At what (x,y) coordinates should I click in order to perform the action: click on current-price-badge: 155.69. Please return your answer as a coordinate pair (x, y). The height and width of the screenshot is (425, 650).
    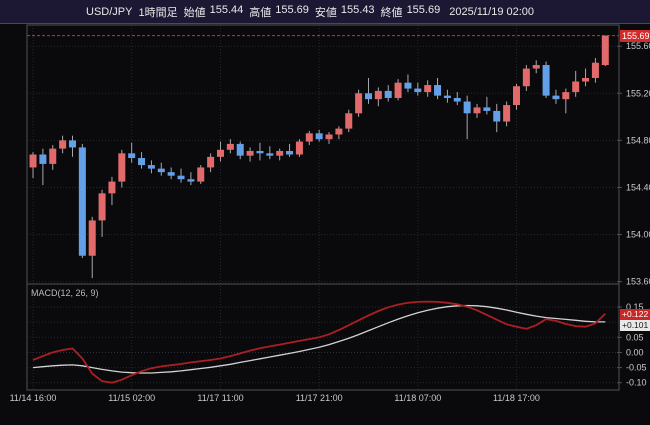
    Looking at the image, I should click on (635, 36).